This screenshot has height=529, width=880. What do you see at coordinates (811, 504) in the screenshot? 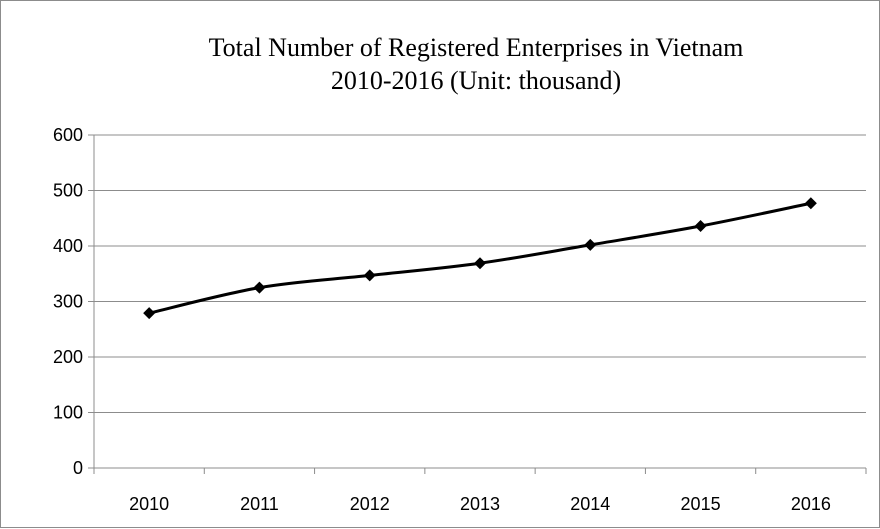
I see `x-tick-label-2016: 2016` at bounding box center [811, 504].